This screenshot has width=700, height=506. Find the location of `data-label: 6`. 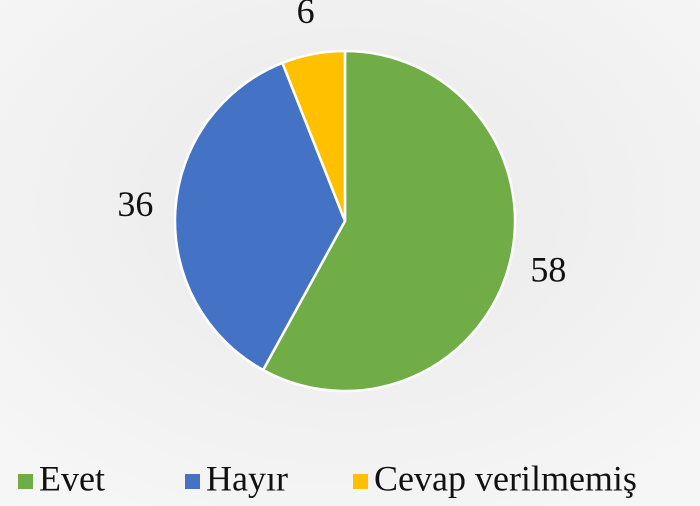

data-label: 6 is located at coordinates (306, 15).